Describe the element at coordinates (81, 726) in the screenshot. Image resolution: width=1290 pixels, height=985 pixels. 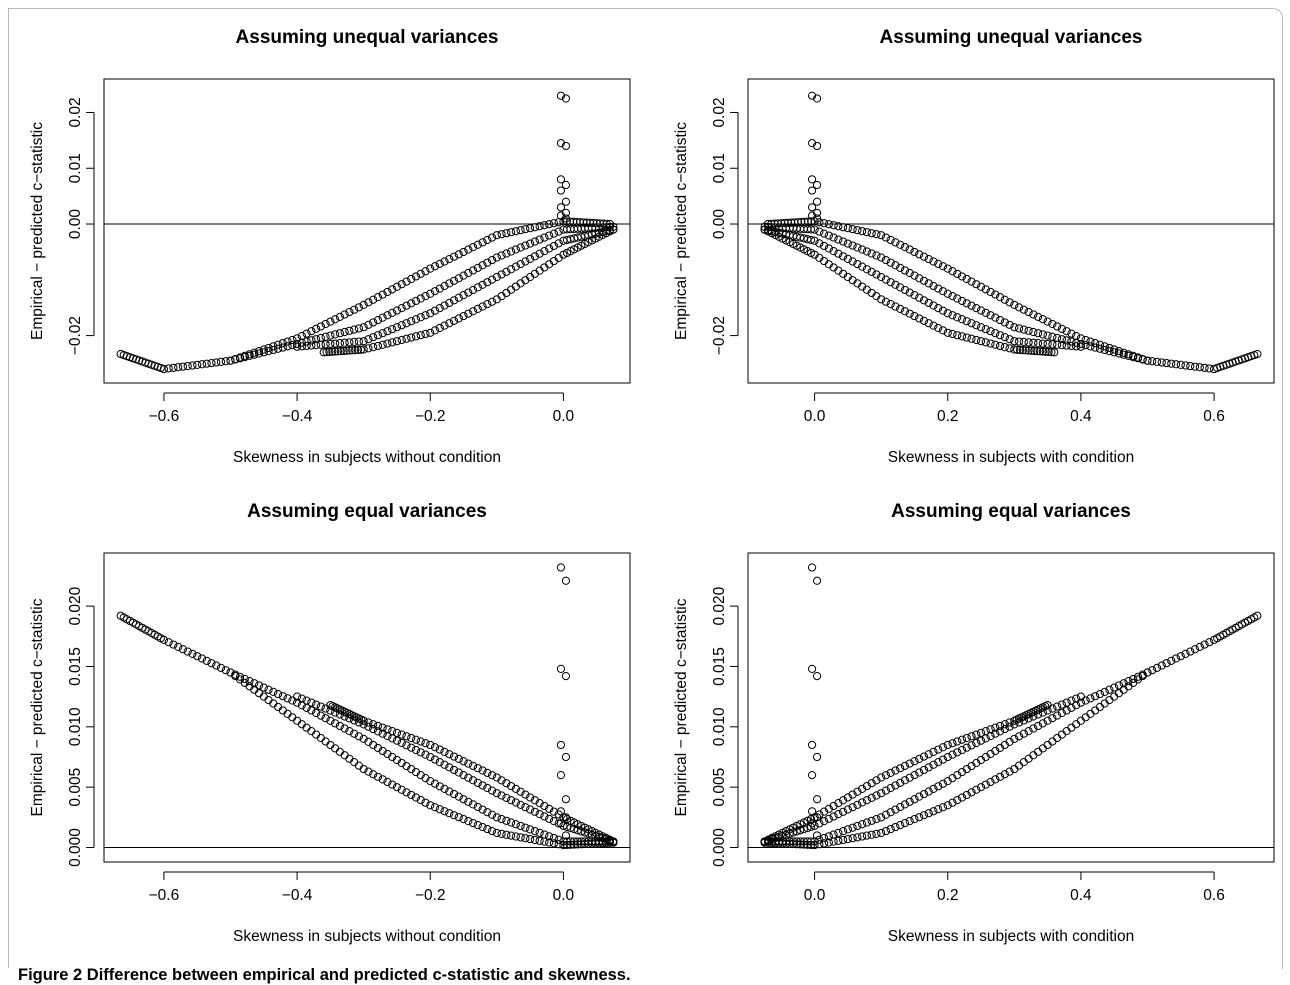
I see `y-axis: 0.000 0.005 0.010 0.015 0.020` at that location.